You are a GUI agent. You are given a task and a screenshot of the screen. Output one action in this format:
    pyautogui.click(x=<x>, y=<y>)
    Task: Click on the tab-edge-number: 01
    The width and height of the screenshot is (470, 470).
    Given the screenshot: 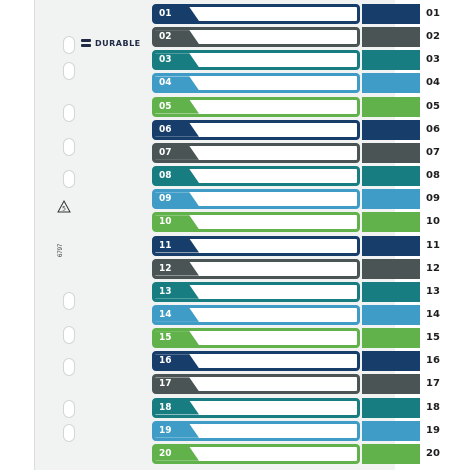 What is the action you would take?
    pyautogui.click(x=433, y=13)
    